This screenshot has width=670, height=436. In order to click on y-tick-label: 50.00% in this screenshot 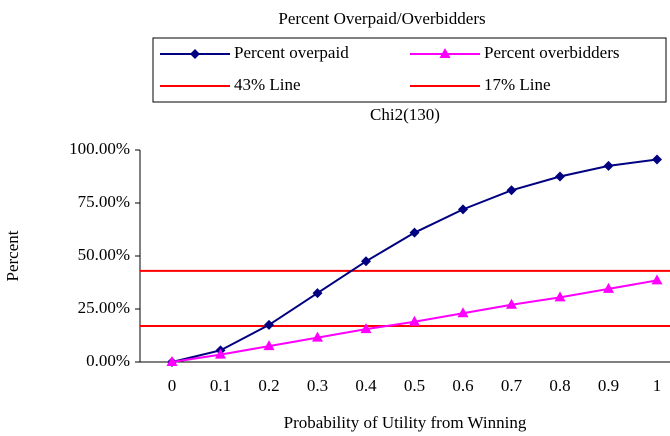, I will do `click(104, 254)`.